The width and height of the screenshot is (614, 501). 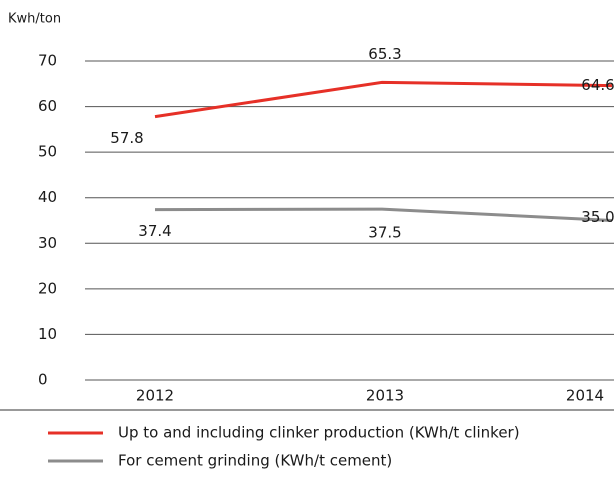 What do you see at coordinates (47, 152) in the screenshot?
I see `y-tick-label: 50` at bounding box center [47, 152].